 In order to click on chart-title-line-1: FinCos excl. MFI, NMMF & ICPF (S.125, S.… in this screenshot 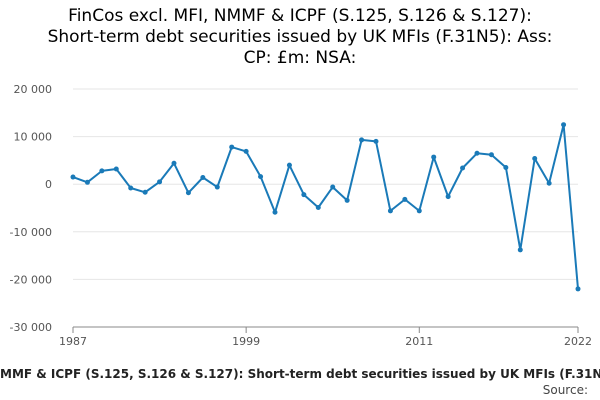, I will do `click(300, 16)`.